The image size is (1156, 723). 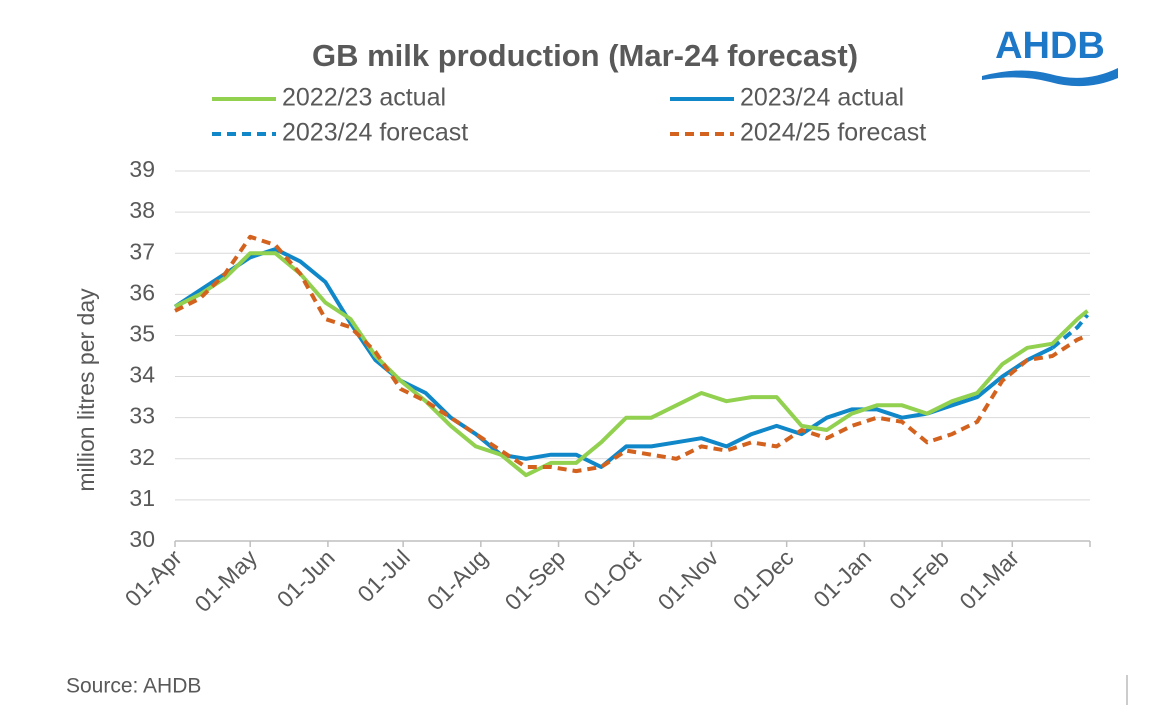 I want to click on series-line, so click(x=1070, y=331).